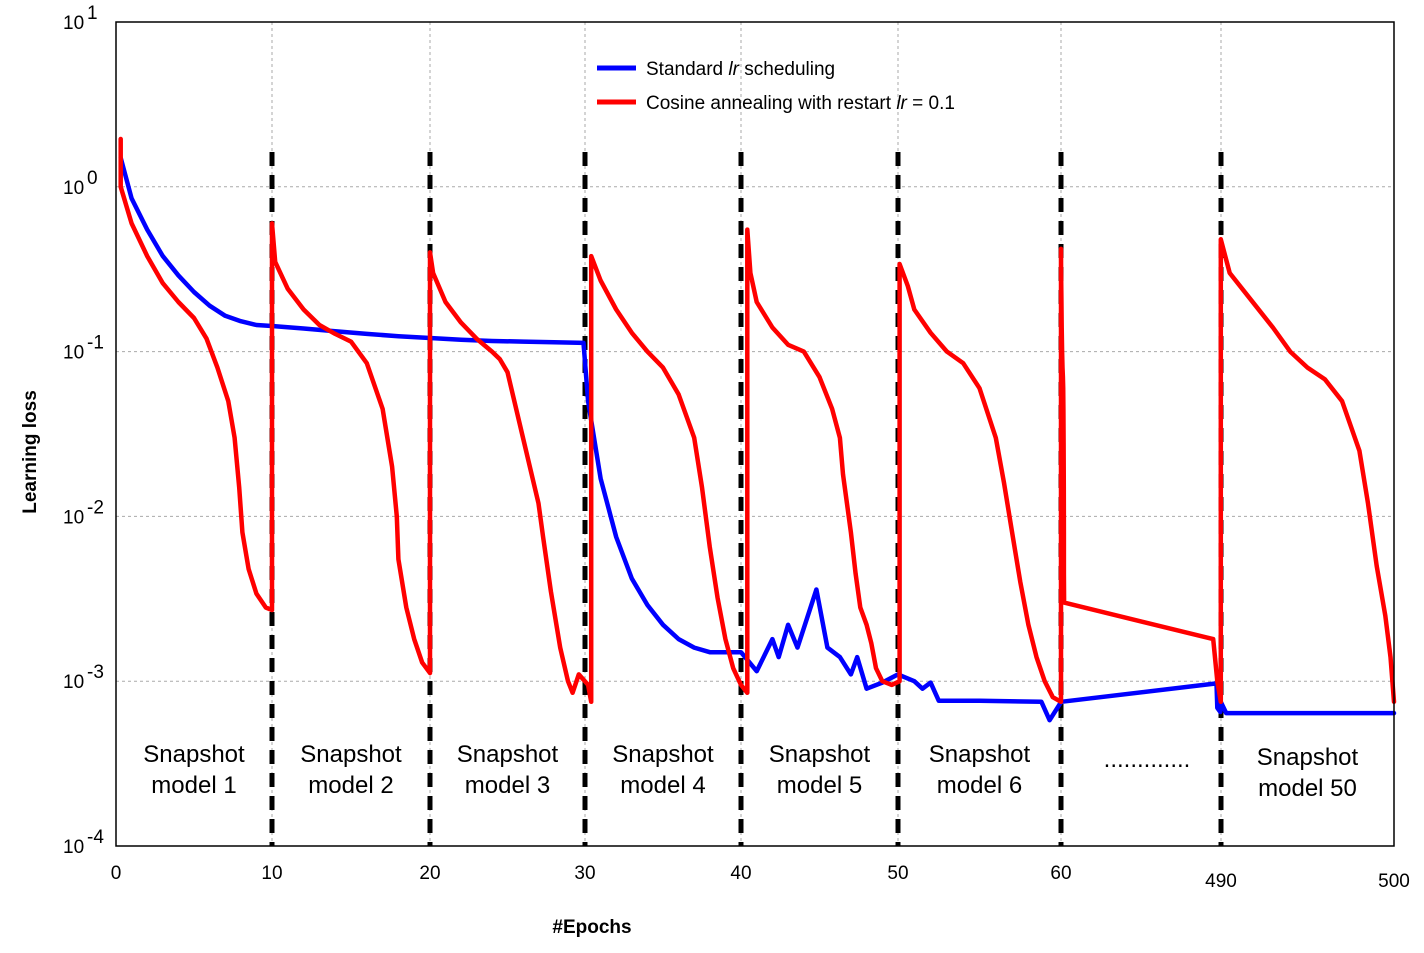  Describe the element at coordinates (271, 873) in the screenshot. I see `x-tick-label: 10` at that location.